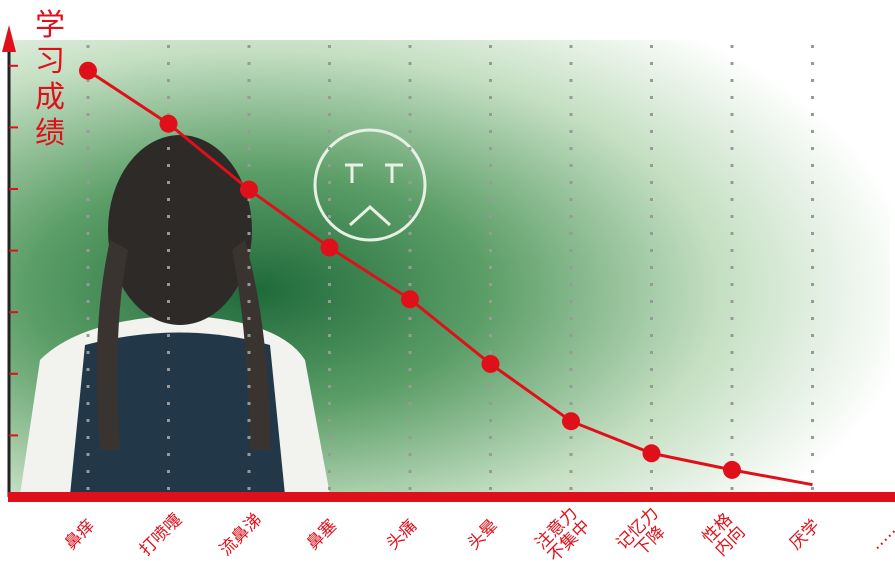 This screenshot has height=570, width=895. I want to click on y-axis-label: 学习成绩, so click(50, 79).